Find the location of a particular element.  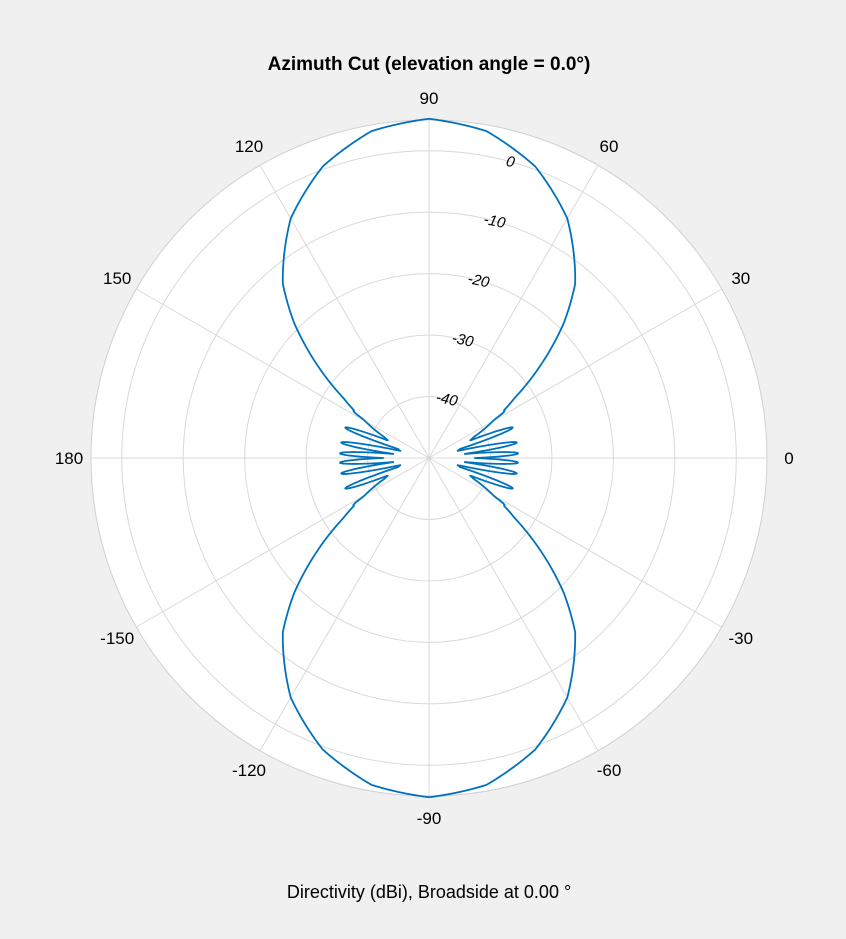

radial-tick-label: -20 is located at coordinates (478, 280).